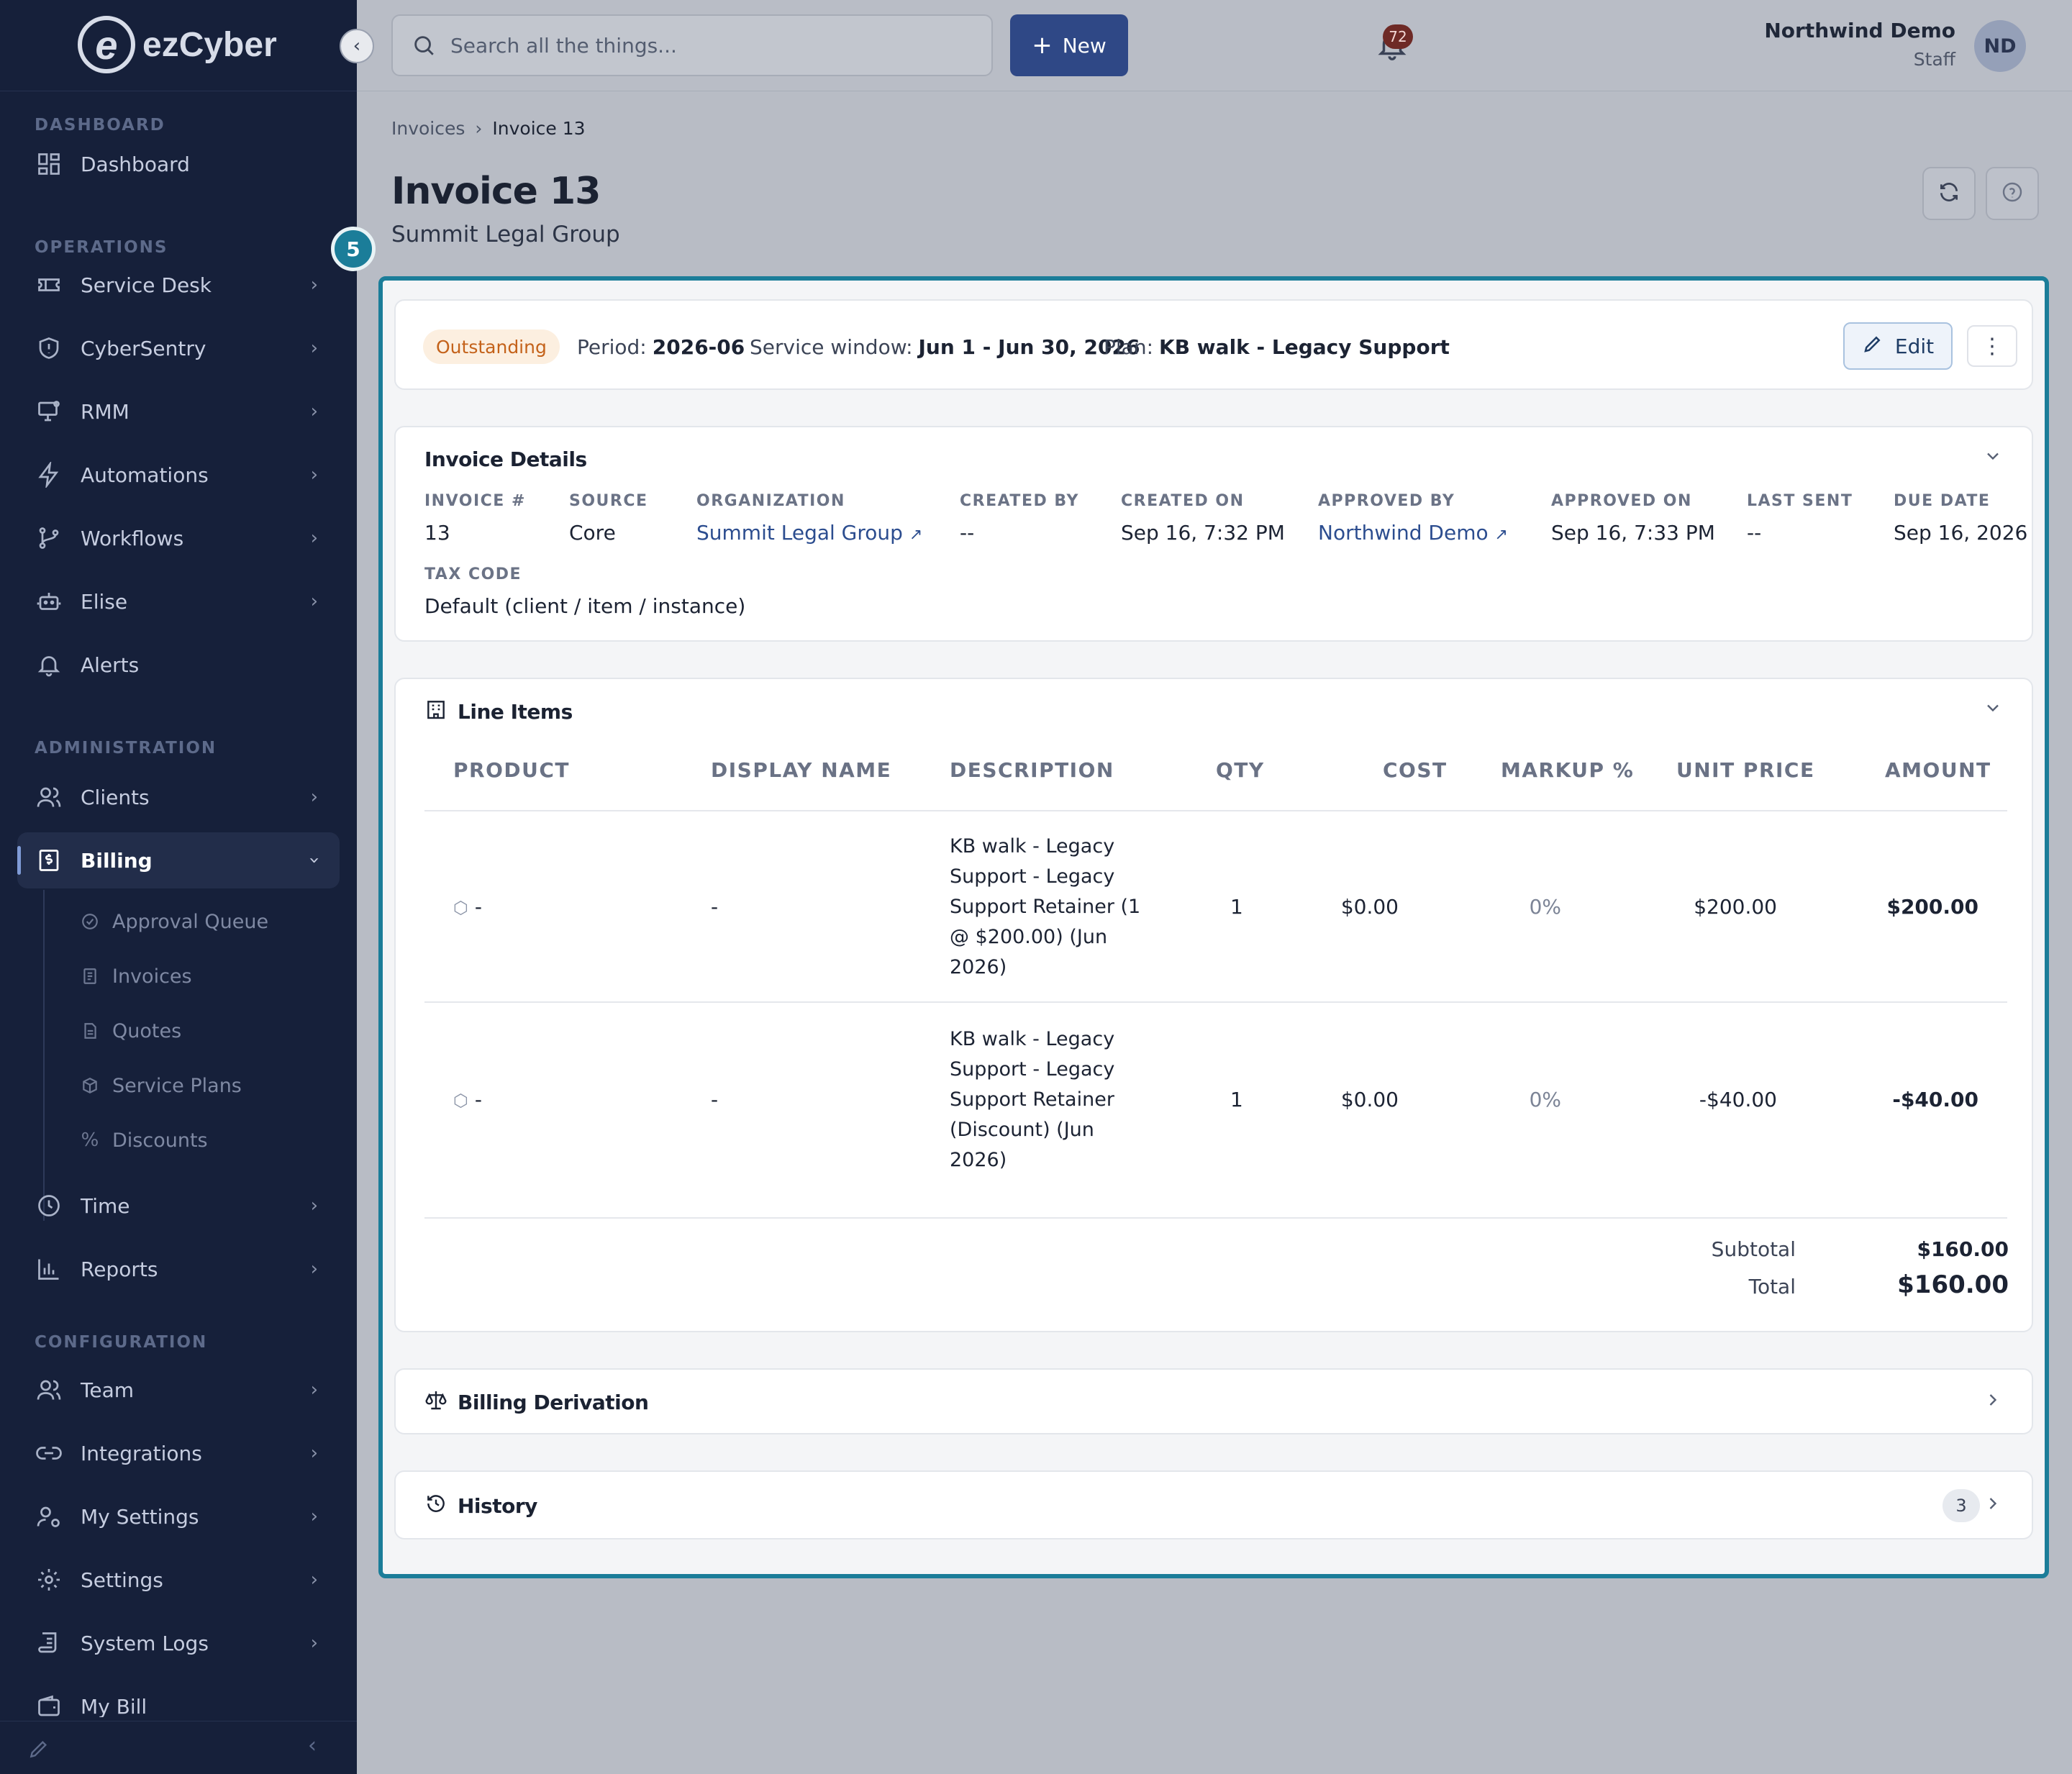 The image size is (2072, 1774). What do you see at coordinates (809, 533) in the screenshot?
I see `organization-link: Summit Legal Group ↗` at bounding box center [809, 533].